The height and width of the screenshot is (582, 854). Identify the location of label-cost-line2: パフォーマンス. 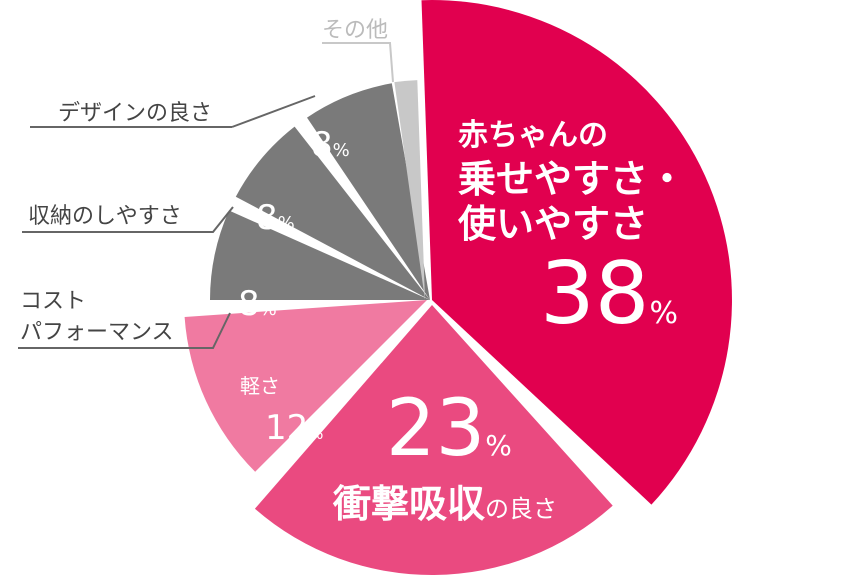
(97, 332).